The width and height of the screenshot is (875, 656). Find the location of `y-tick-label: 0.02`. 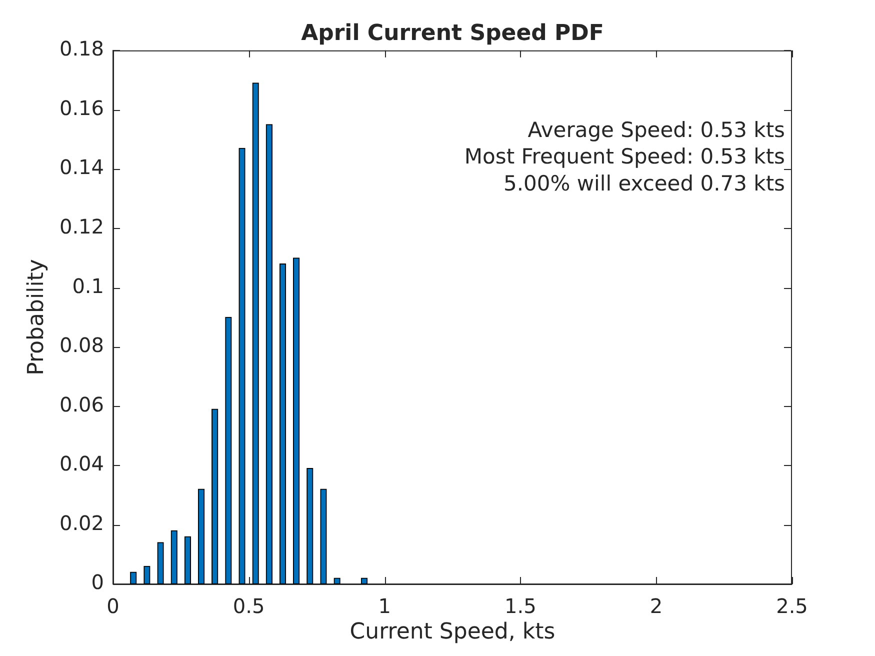

y-tick-label: 0.02 is located at coordinates (81, 522).